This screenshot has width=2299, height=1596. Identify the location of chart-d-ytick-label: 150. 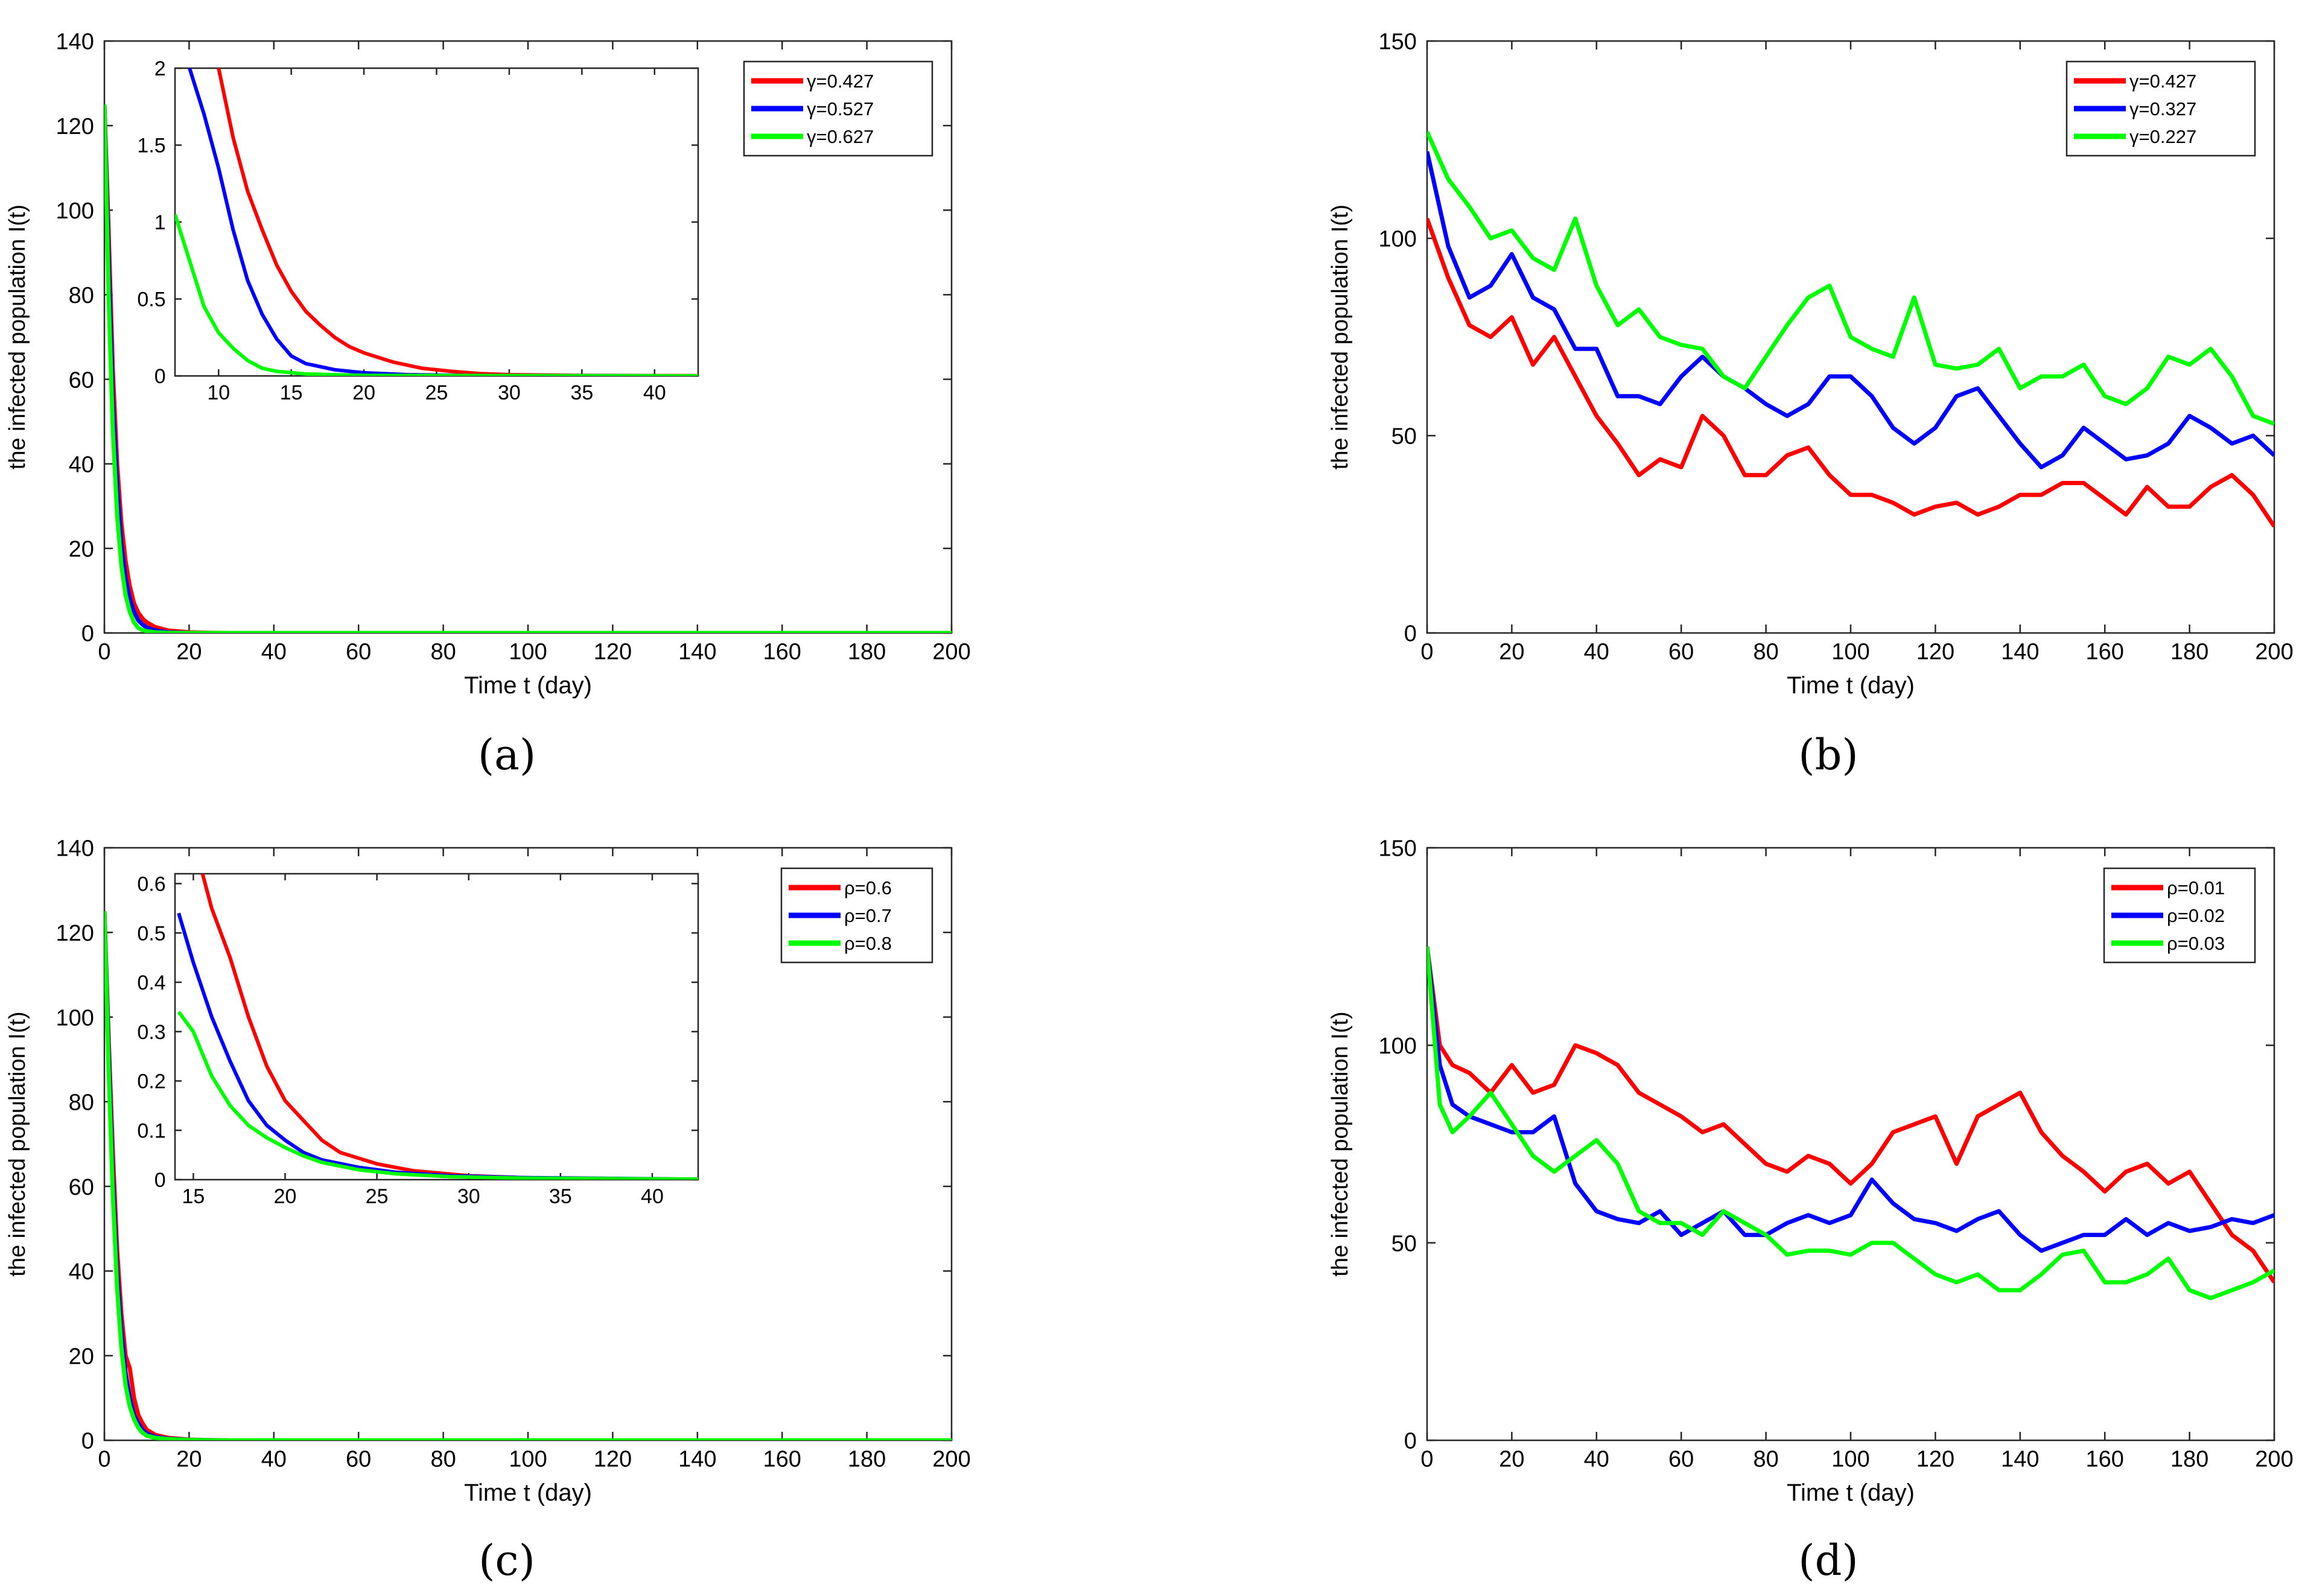
(1397, 849).